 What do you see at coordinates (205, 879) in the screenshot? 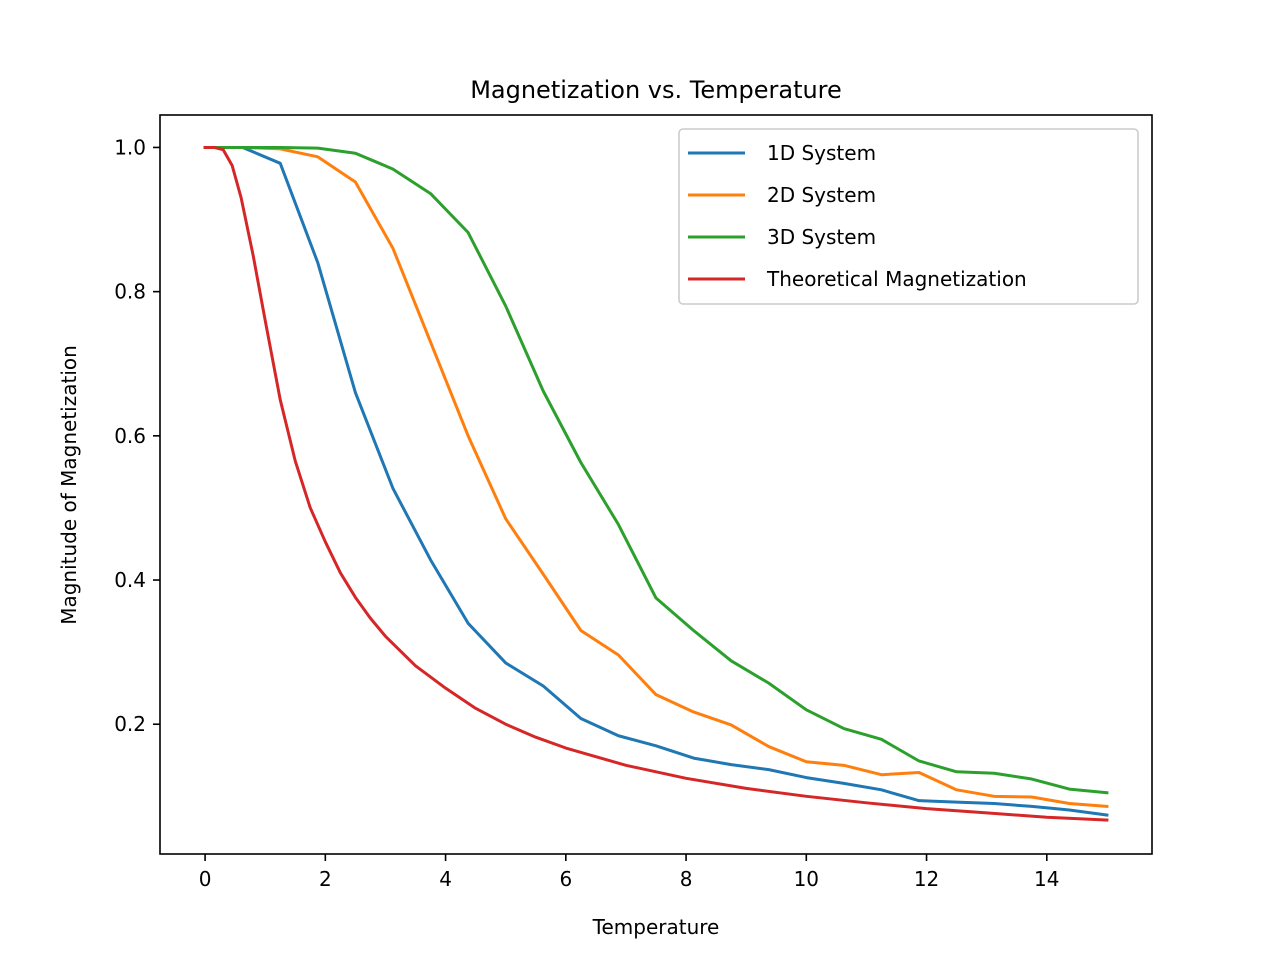
I see `x-tick-label: 0` at bounding box center [205, 879].